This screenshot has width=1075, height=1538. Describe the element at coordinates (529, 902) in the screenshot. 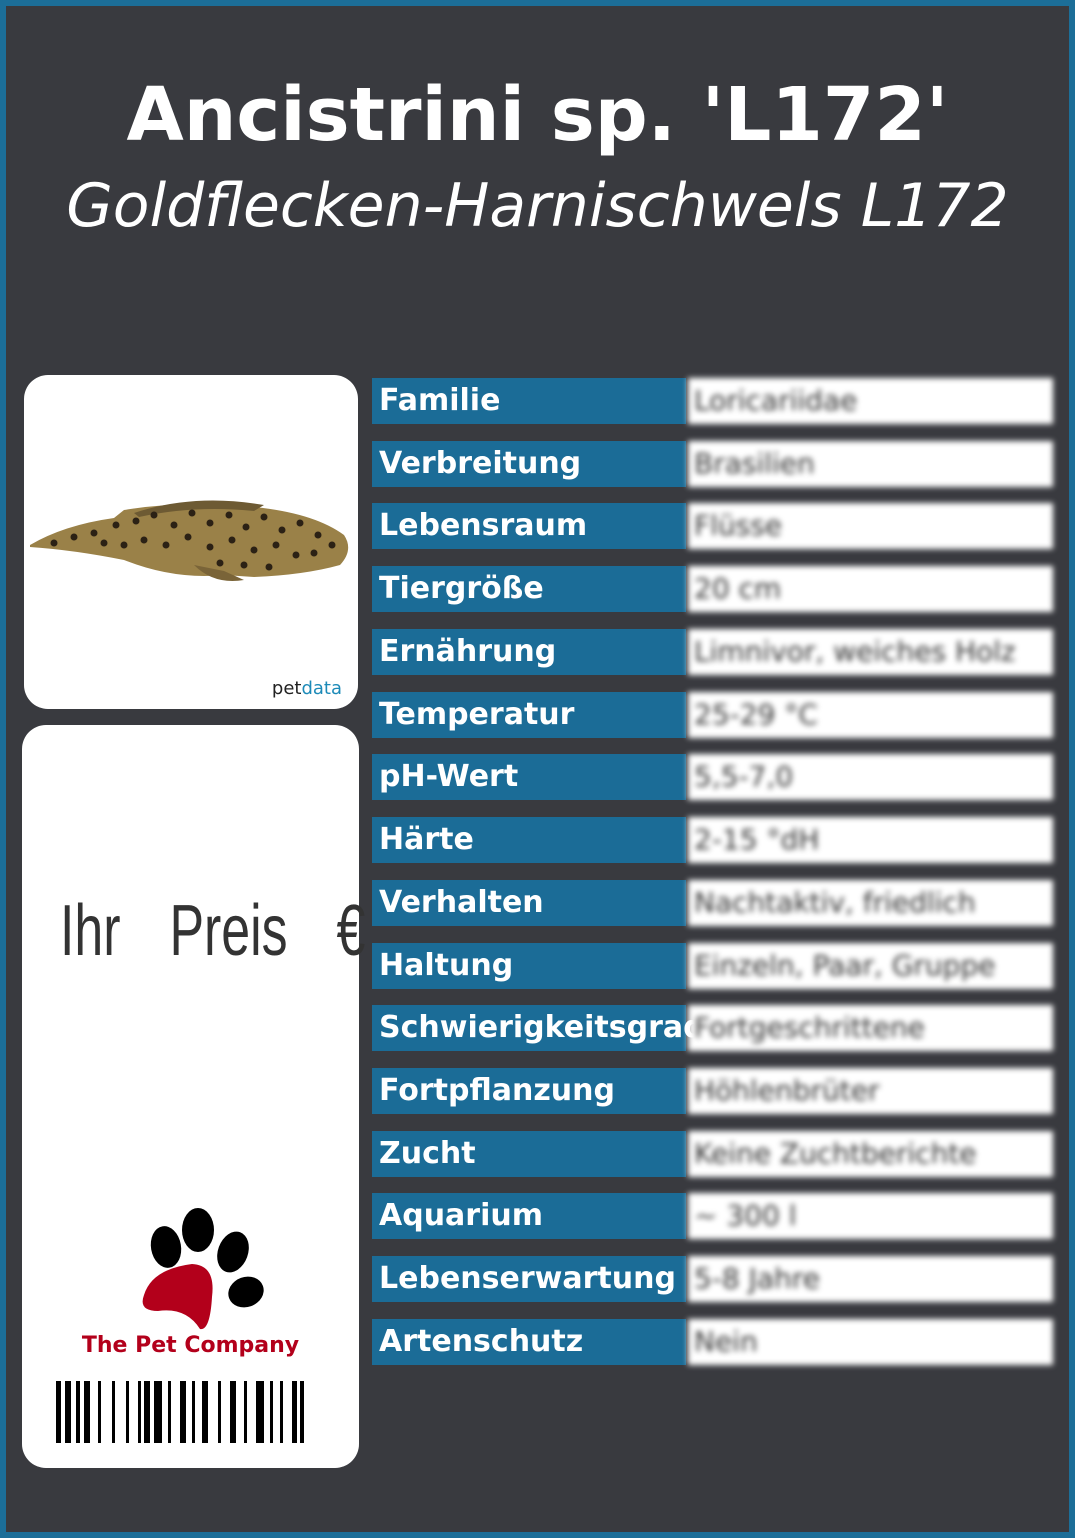

I see `fact-label: Verhalten` at that location.